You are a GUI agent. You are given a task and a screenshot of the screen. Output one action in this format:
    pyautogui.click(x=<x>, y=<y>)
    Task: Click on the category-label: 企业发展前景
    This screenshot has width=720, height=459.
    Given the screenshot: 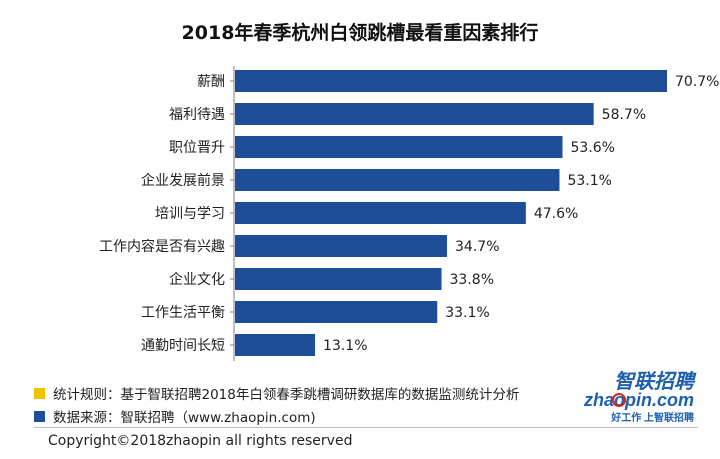 What is the action you would take?
    pyautogui.click(x=183, y=180)
    